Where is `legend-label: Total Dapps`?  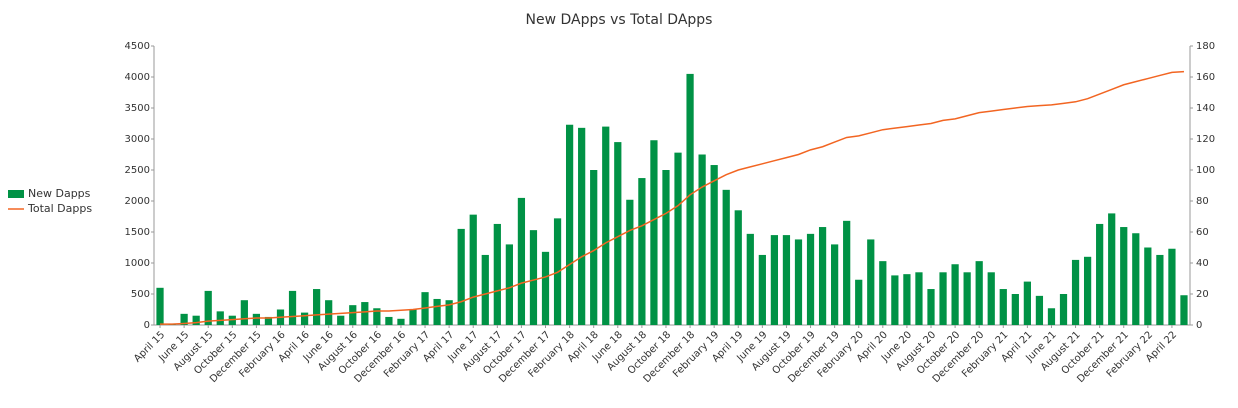
legend-label: Total Dapps is located at coordinates (59, 208).